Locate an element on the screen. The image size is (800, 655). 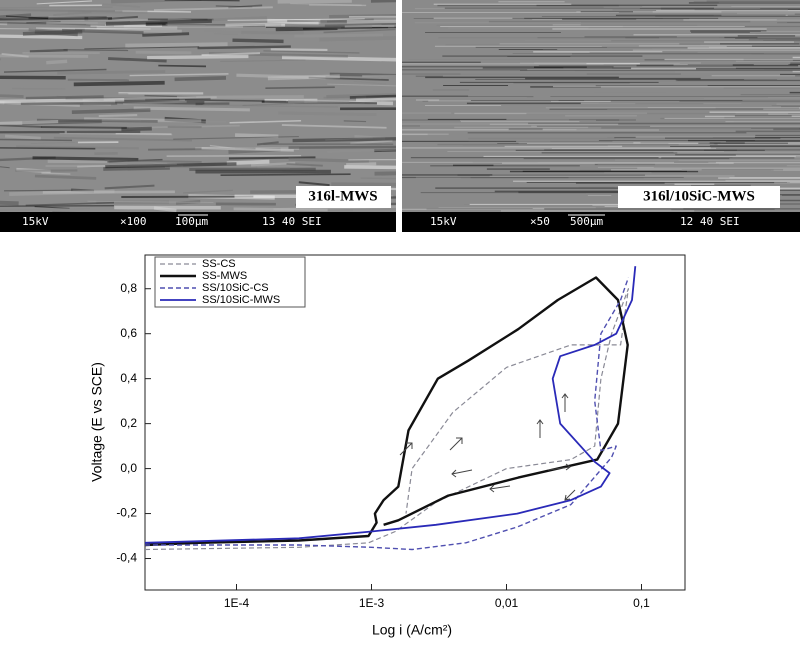
x-tick-label: 1E-4 is located at coordinates (237, 603).